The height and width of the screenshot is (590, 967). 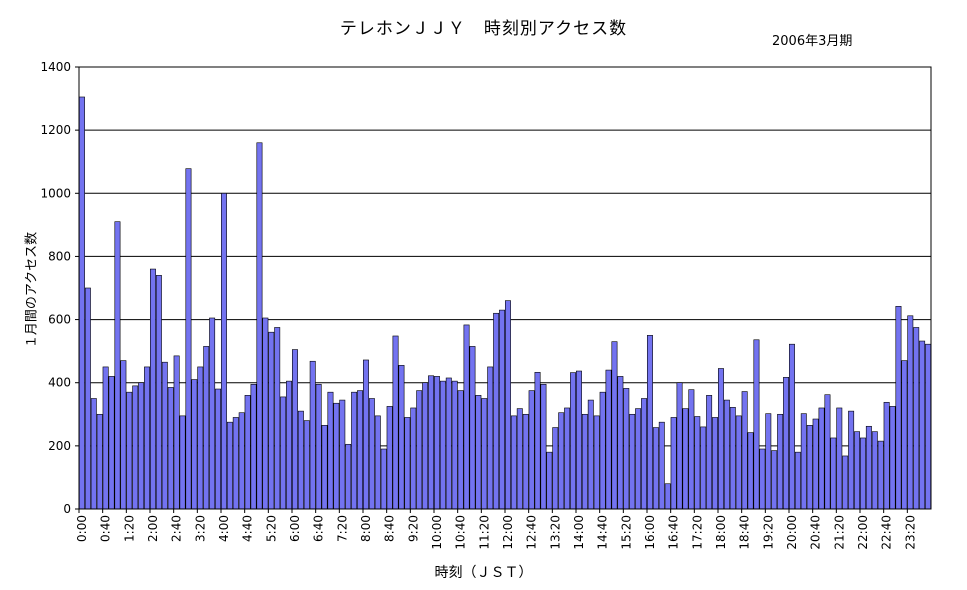 What do you see at coordinates (555, 532) in the screenshot?
I see `x-tick-label: 13:20` at bounding box center [555, 532].